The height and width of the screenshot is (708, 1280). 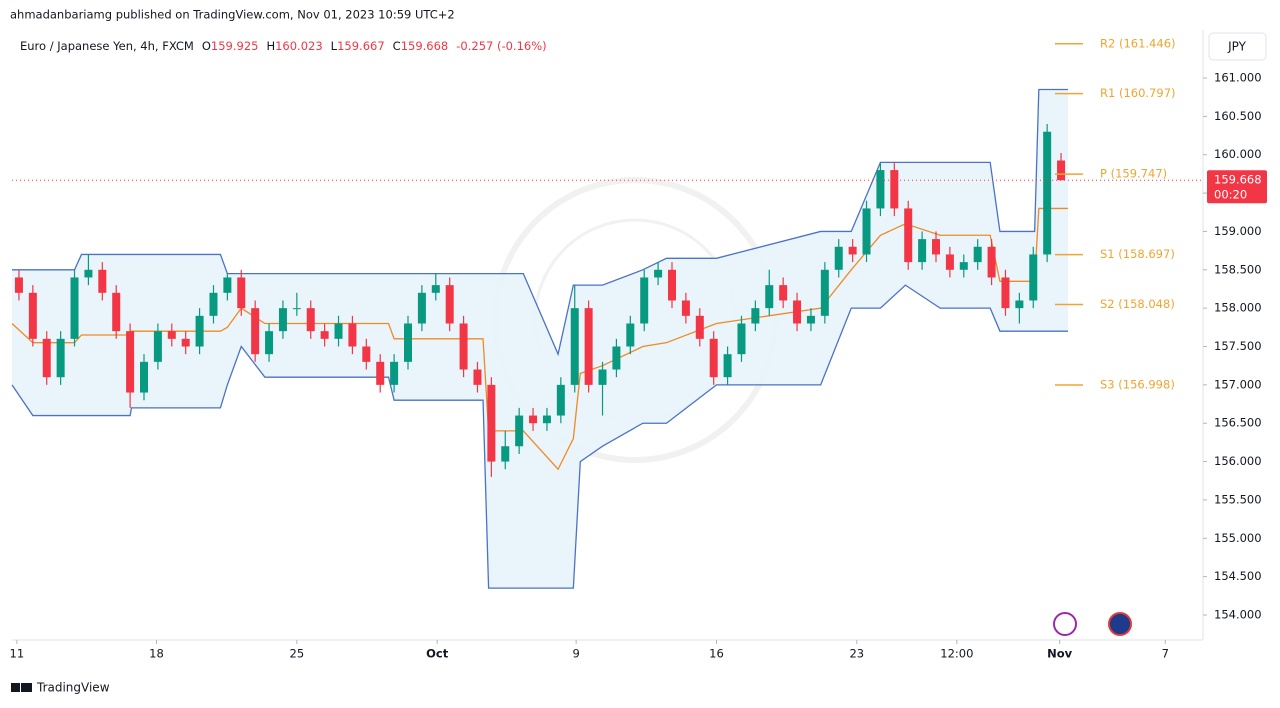 I want to click on countdown-label: 00:20, so click(x=1230, y=195).